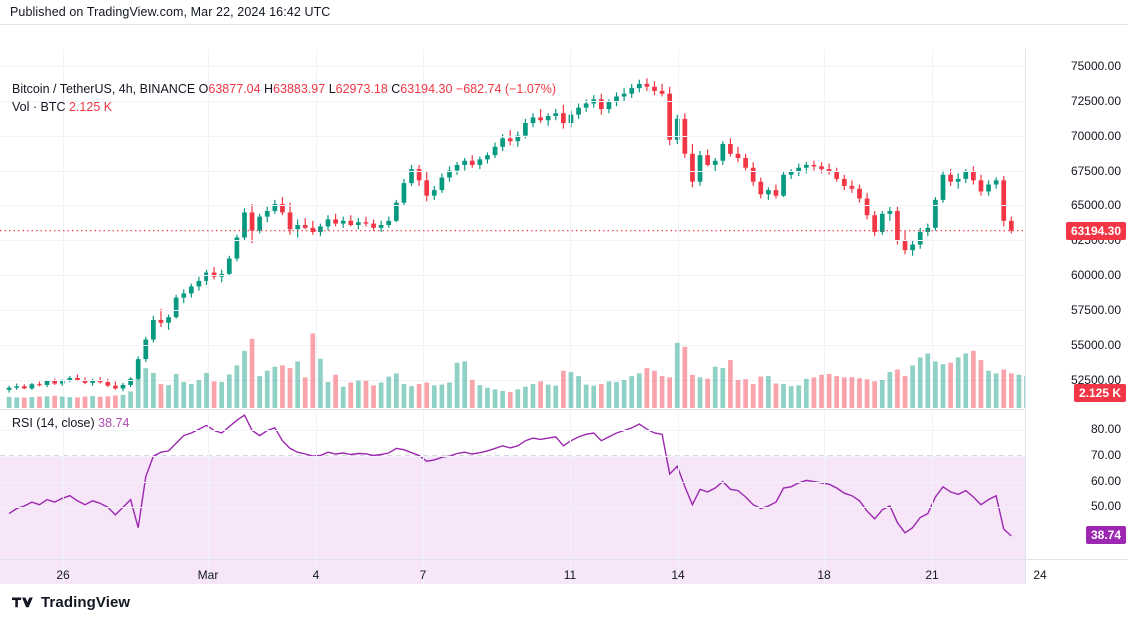 The width and height of the screenshot is (1128, 621). I want to click on close-key: C, so click(396, 89).